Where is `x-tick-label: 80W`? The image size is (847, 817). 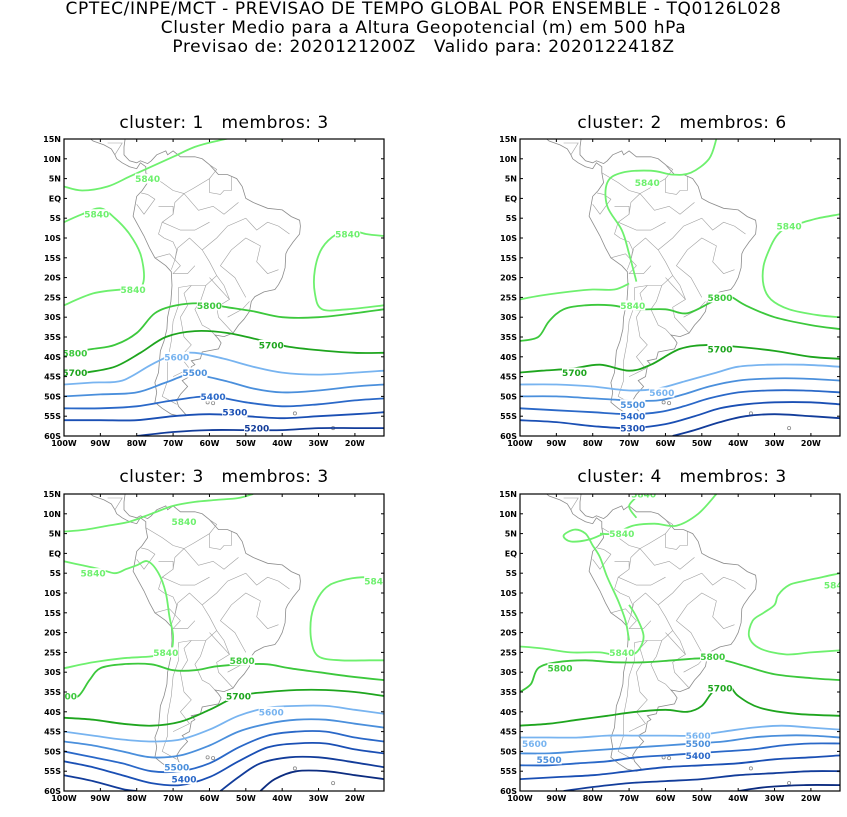 x-tick-label: 80W is located at coordinates (137, 443).